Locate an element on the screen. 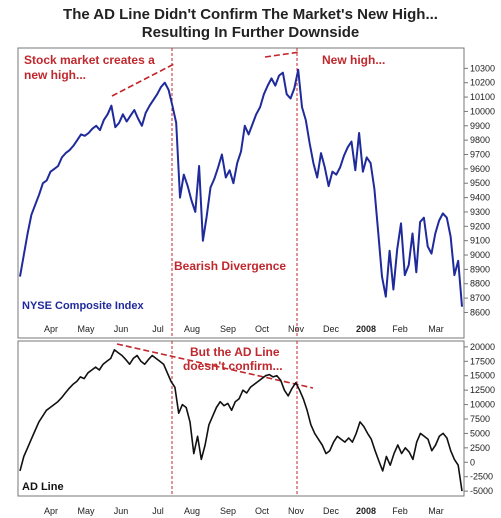 This screenshot has height=518, width=501. nyse-y-tick-label: 9600 is located at coordinates (480, 169).